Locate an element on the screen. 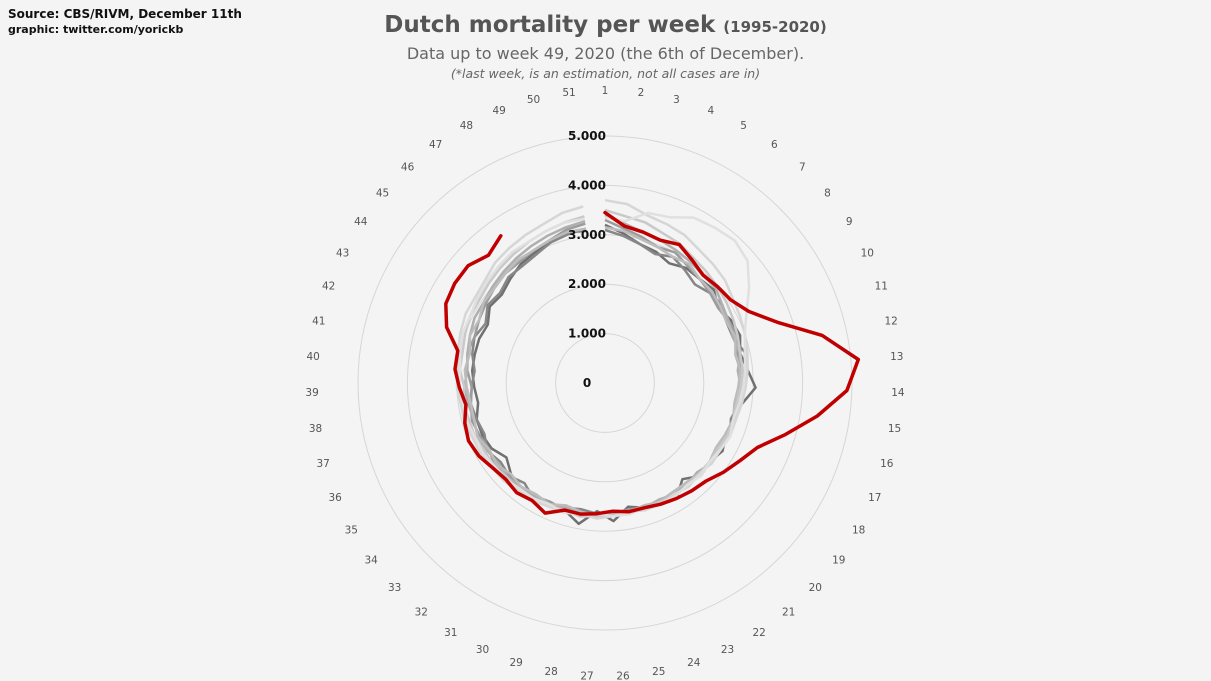 The image size is (1211, 681). week-label: 17 is located at coordinates (874, 498).